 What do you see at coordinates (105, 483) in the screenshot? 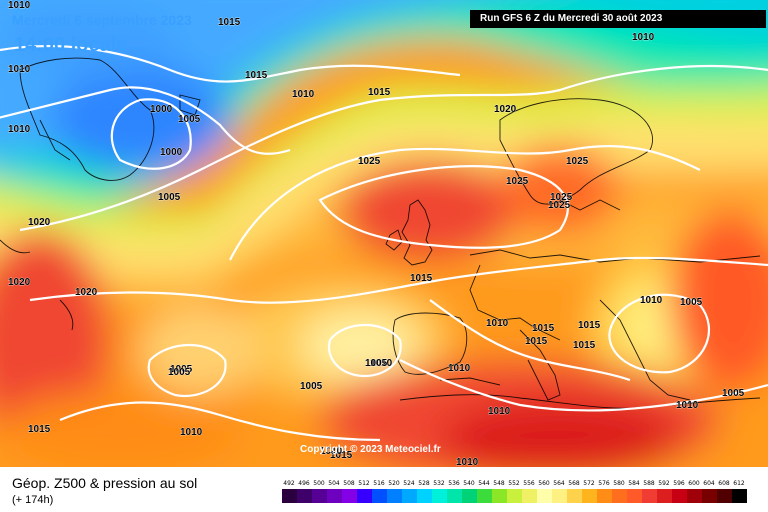
I see `map-title: Géop. Z500 & pression au sol` at bounding box center [105, 483].